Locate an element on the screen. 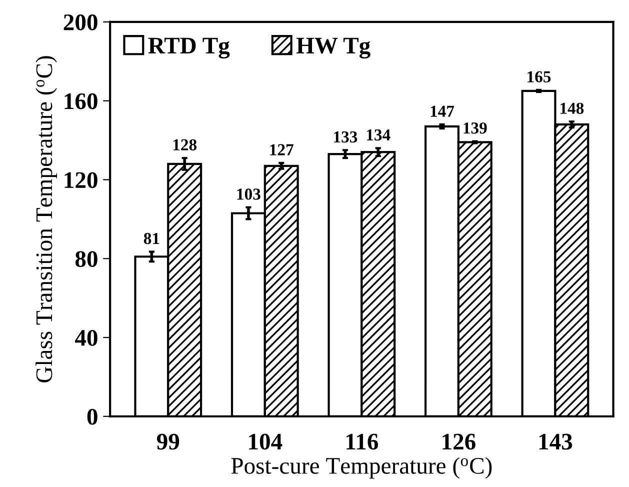  data-label: 148 is located at coordinates (572, 108).